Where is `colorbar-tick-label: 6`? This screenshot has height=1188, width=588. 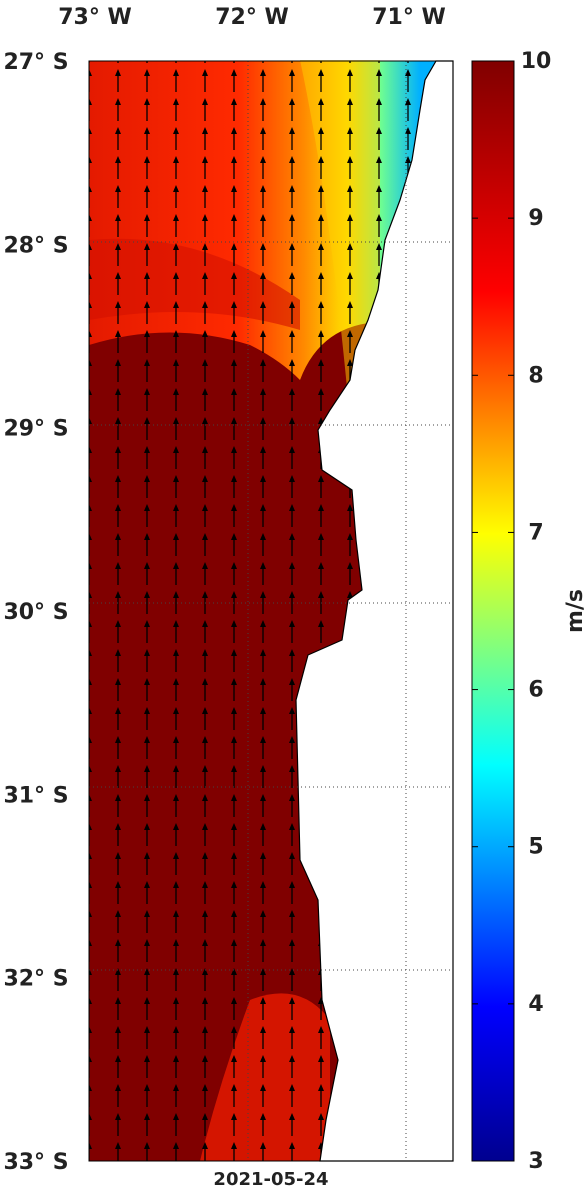 colorbar-tick-label: 6 is located at coordinates (535, 690).